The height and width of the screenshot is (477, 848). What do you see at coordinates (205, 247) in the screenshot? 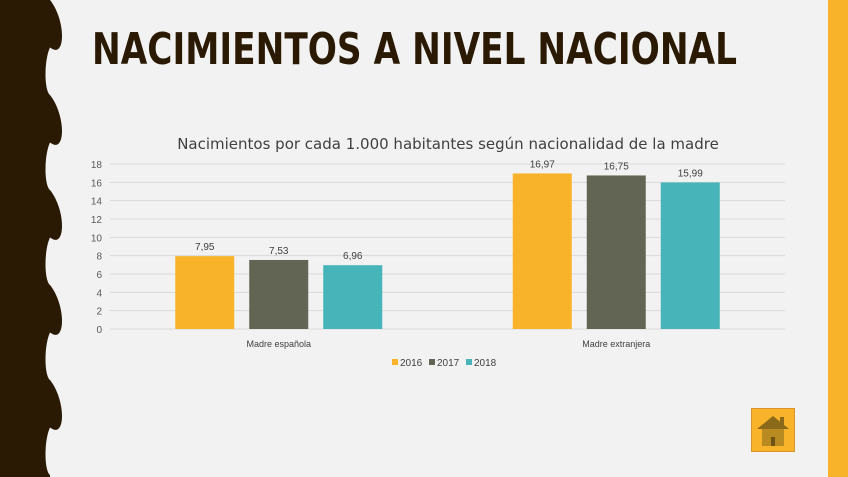
I see `data-label: 7,95` at bounding box center [205, 247].